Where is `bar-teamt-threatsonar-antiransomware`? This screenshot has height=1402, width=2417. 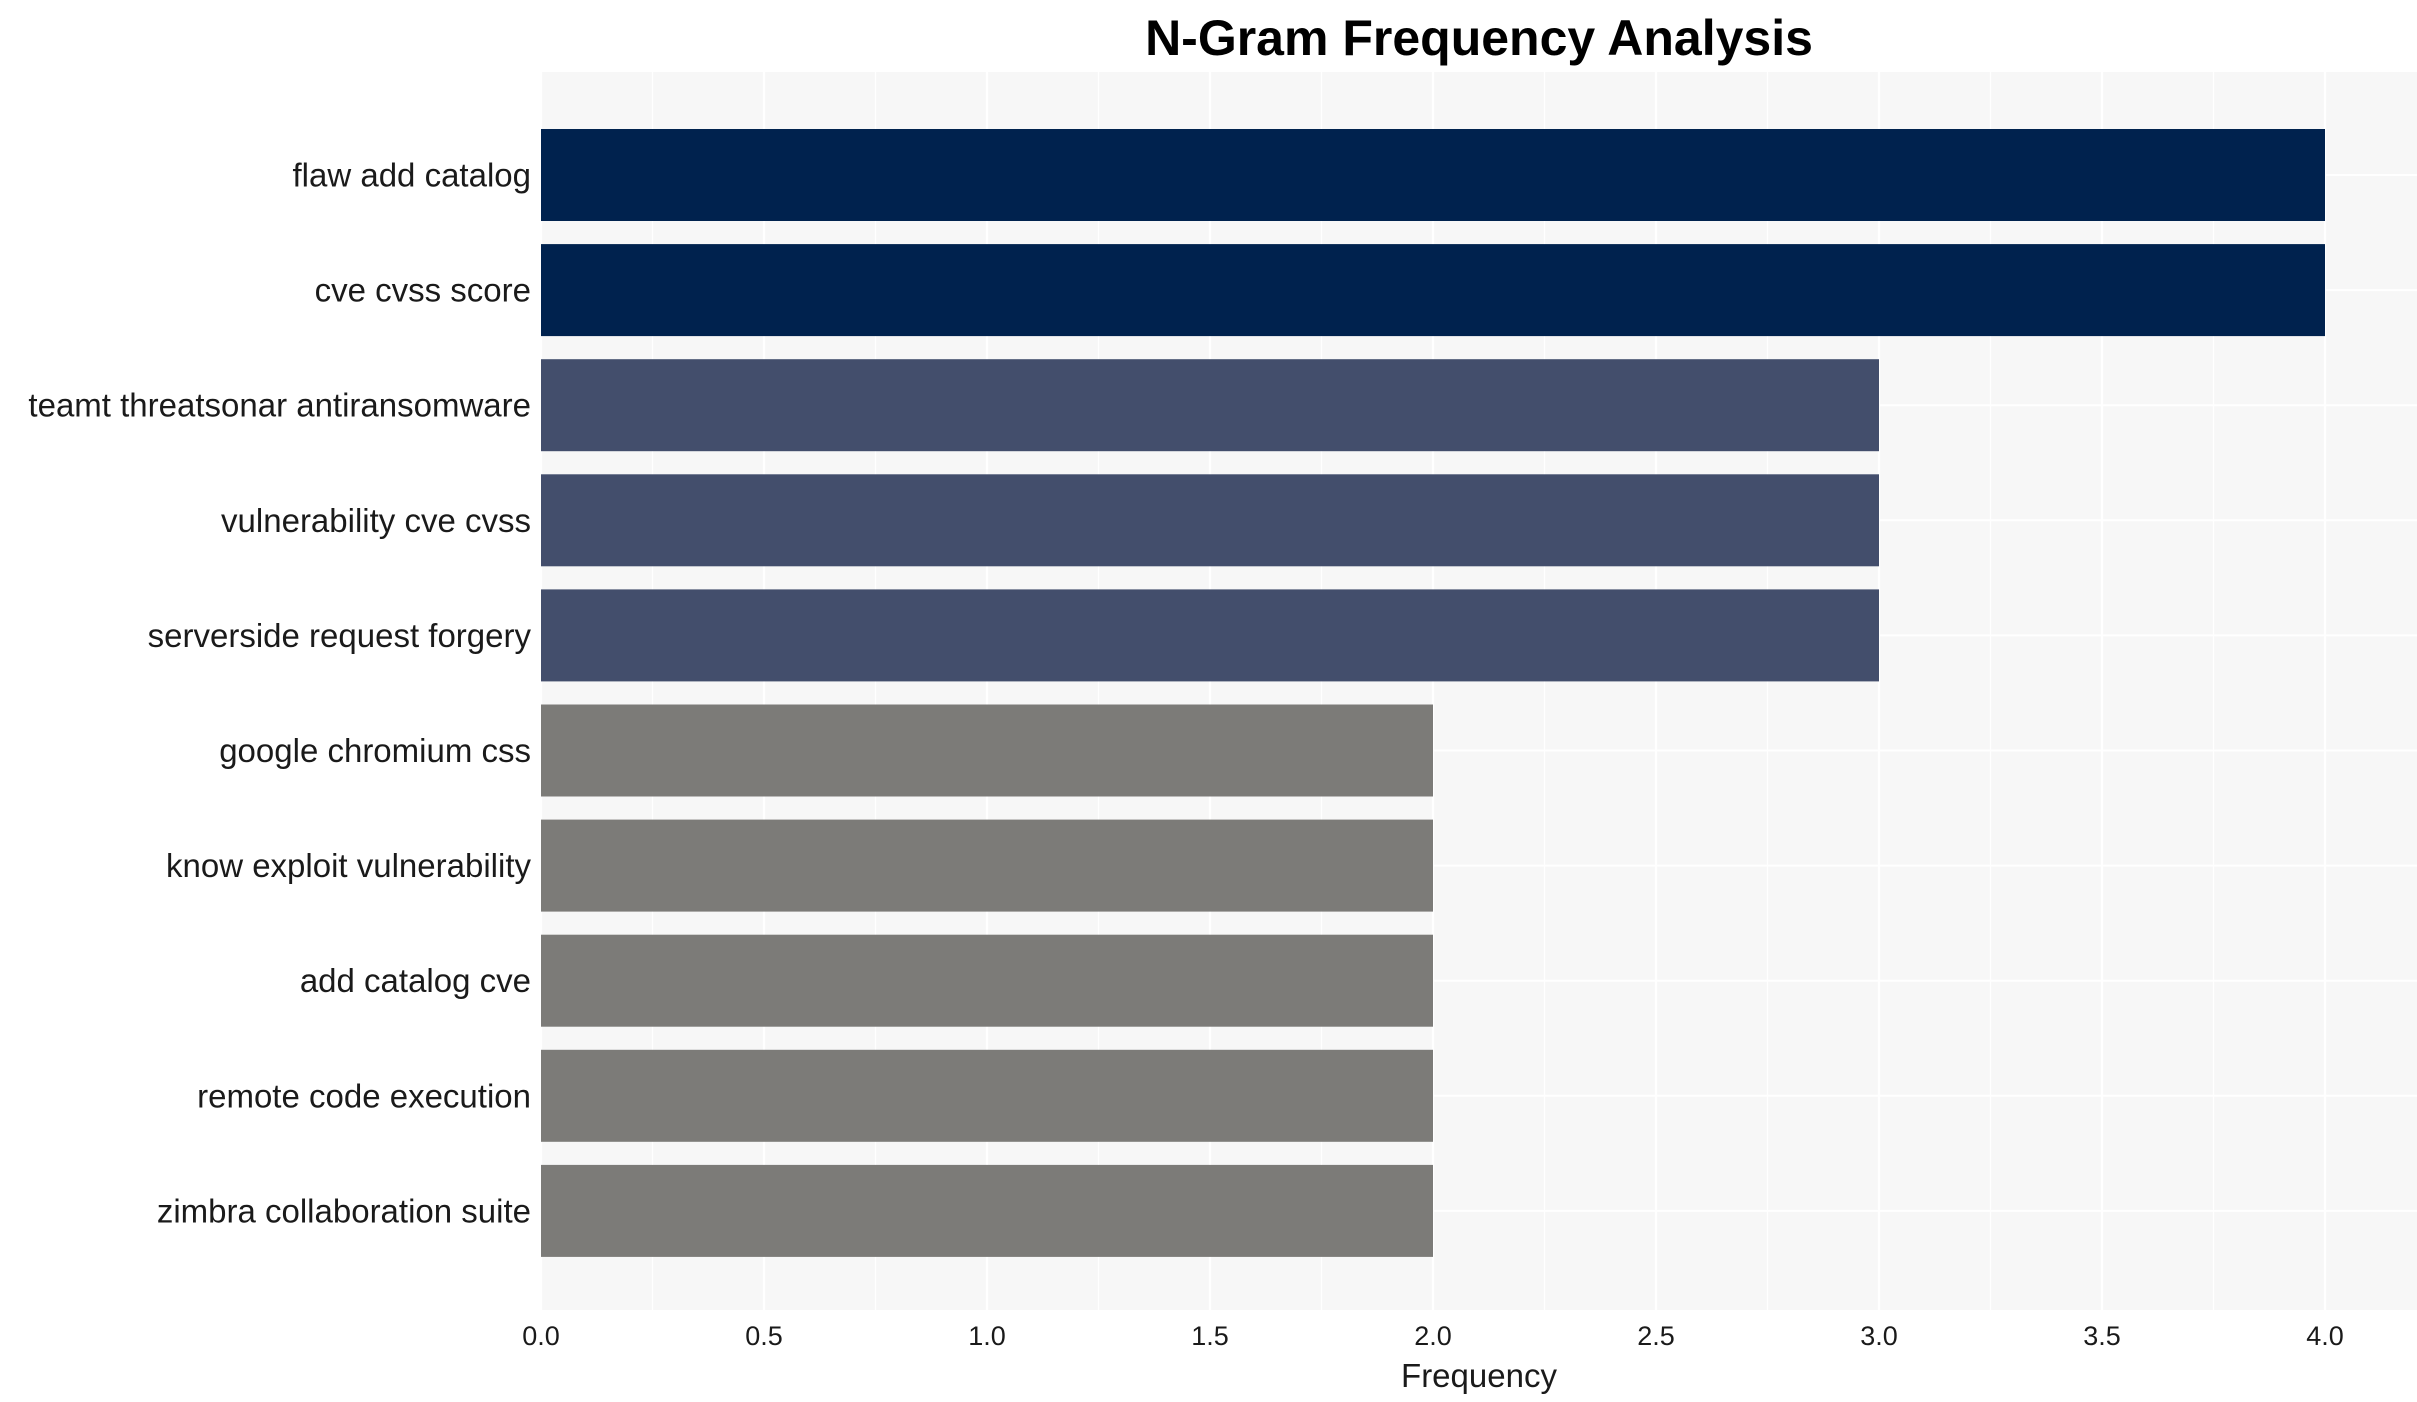
bar-teamt-threatsonar-antiransomware is located at coordinates (1210, 405).